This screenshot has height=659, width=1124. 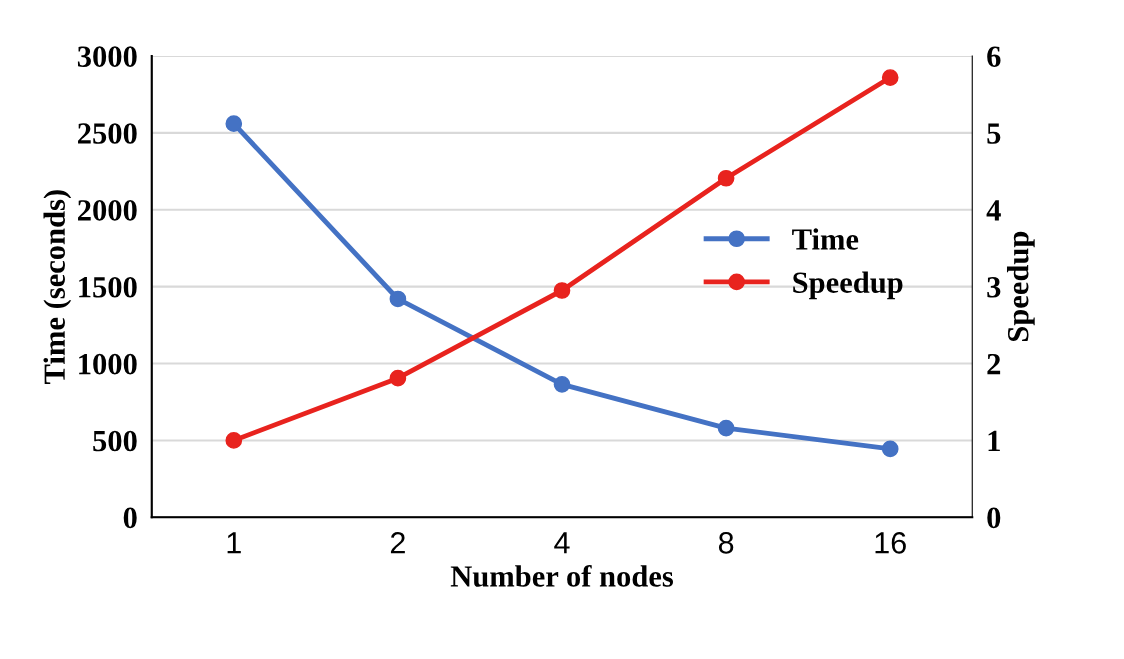 What do you see at coordinates (848, 285) in the screenshot?
I see `legend-label: Speedup` at bounding box center [848, 285].